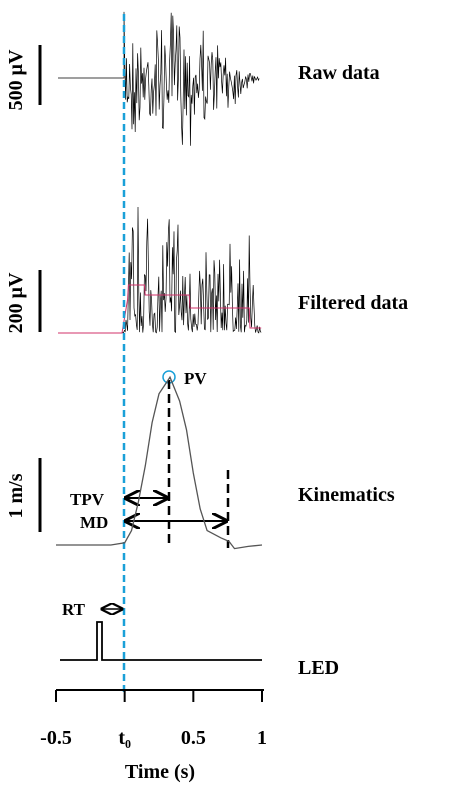 This screenshot has height=790, width=474. I want to click on panel-label: Filtered data, so click(353, 303).